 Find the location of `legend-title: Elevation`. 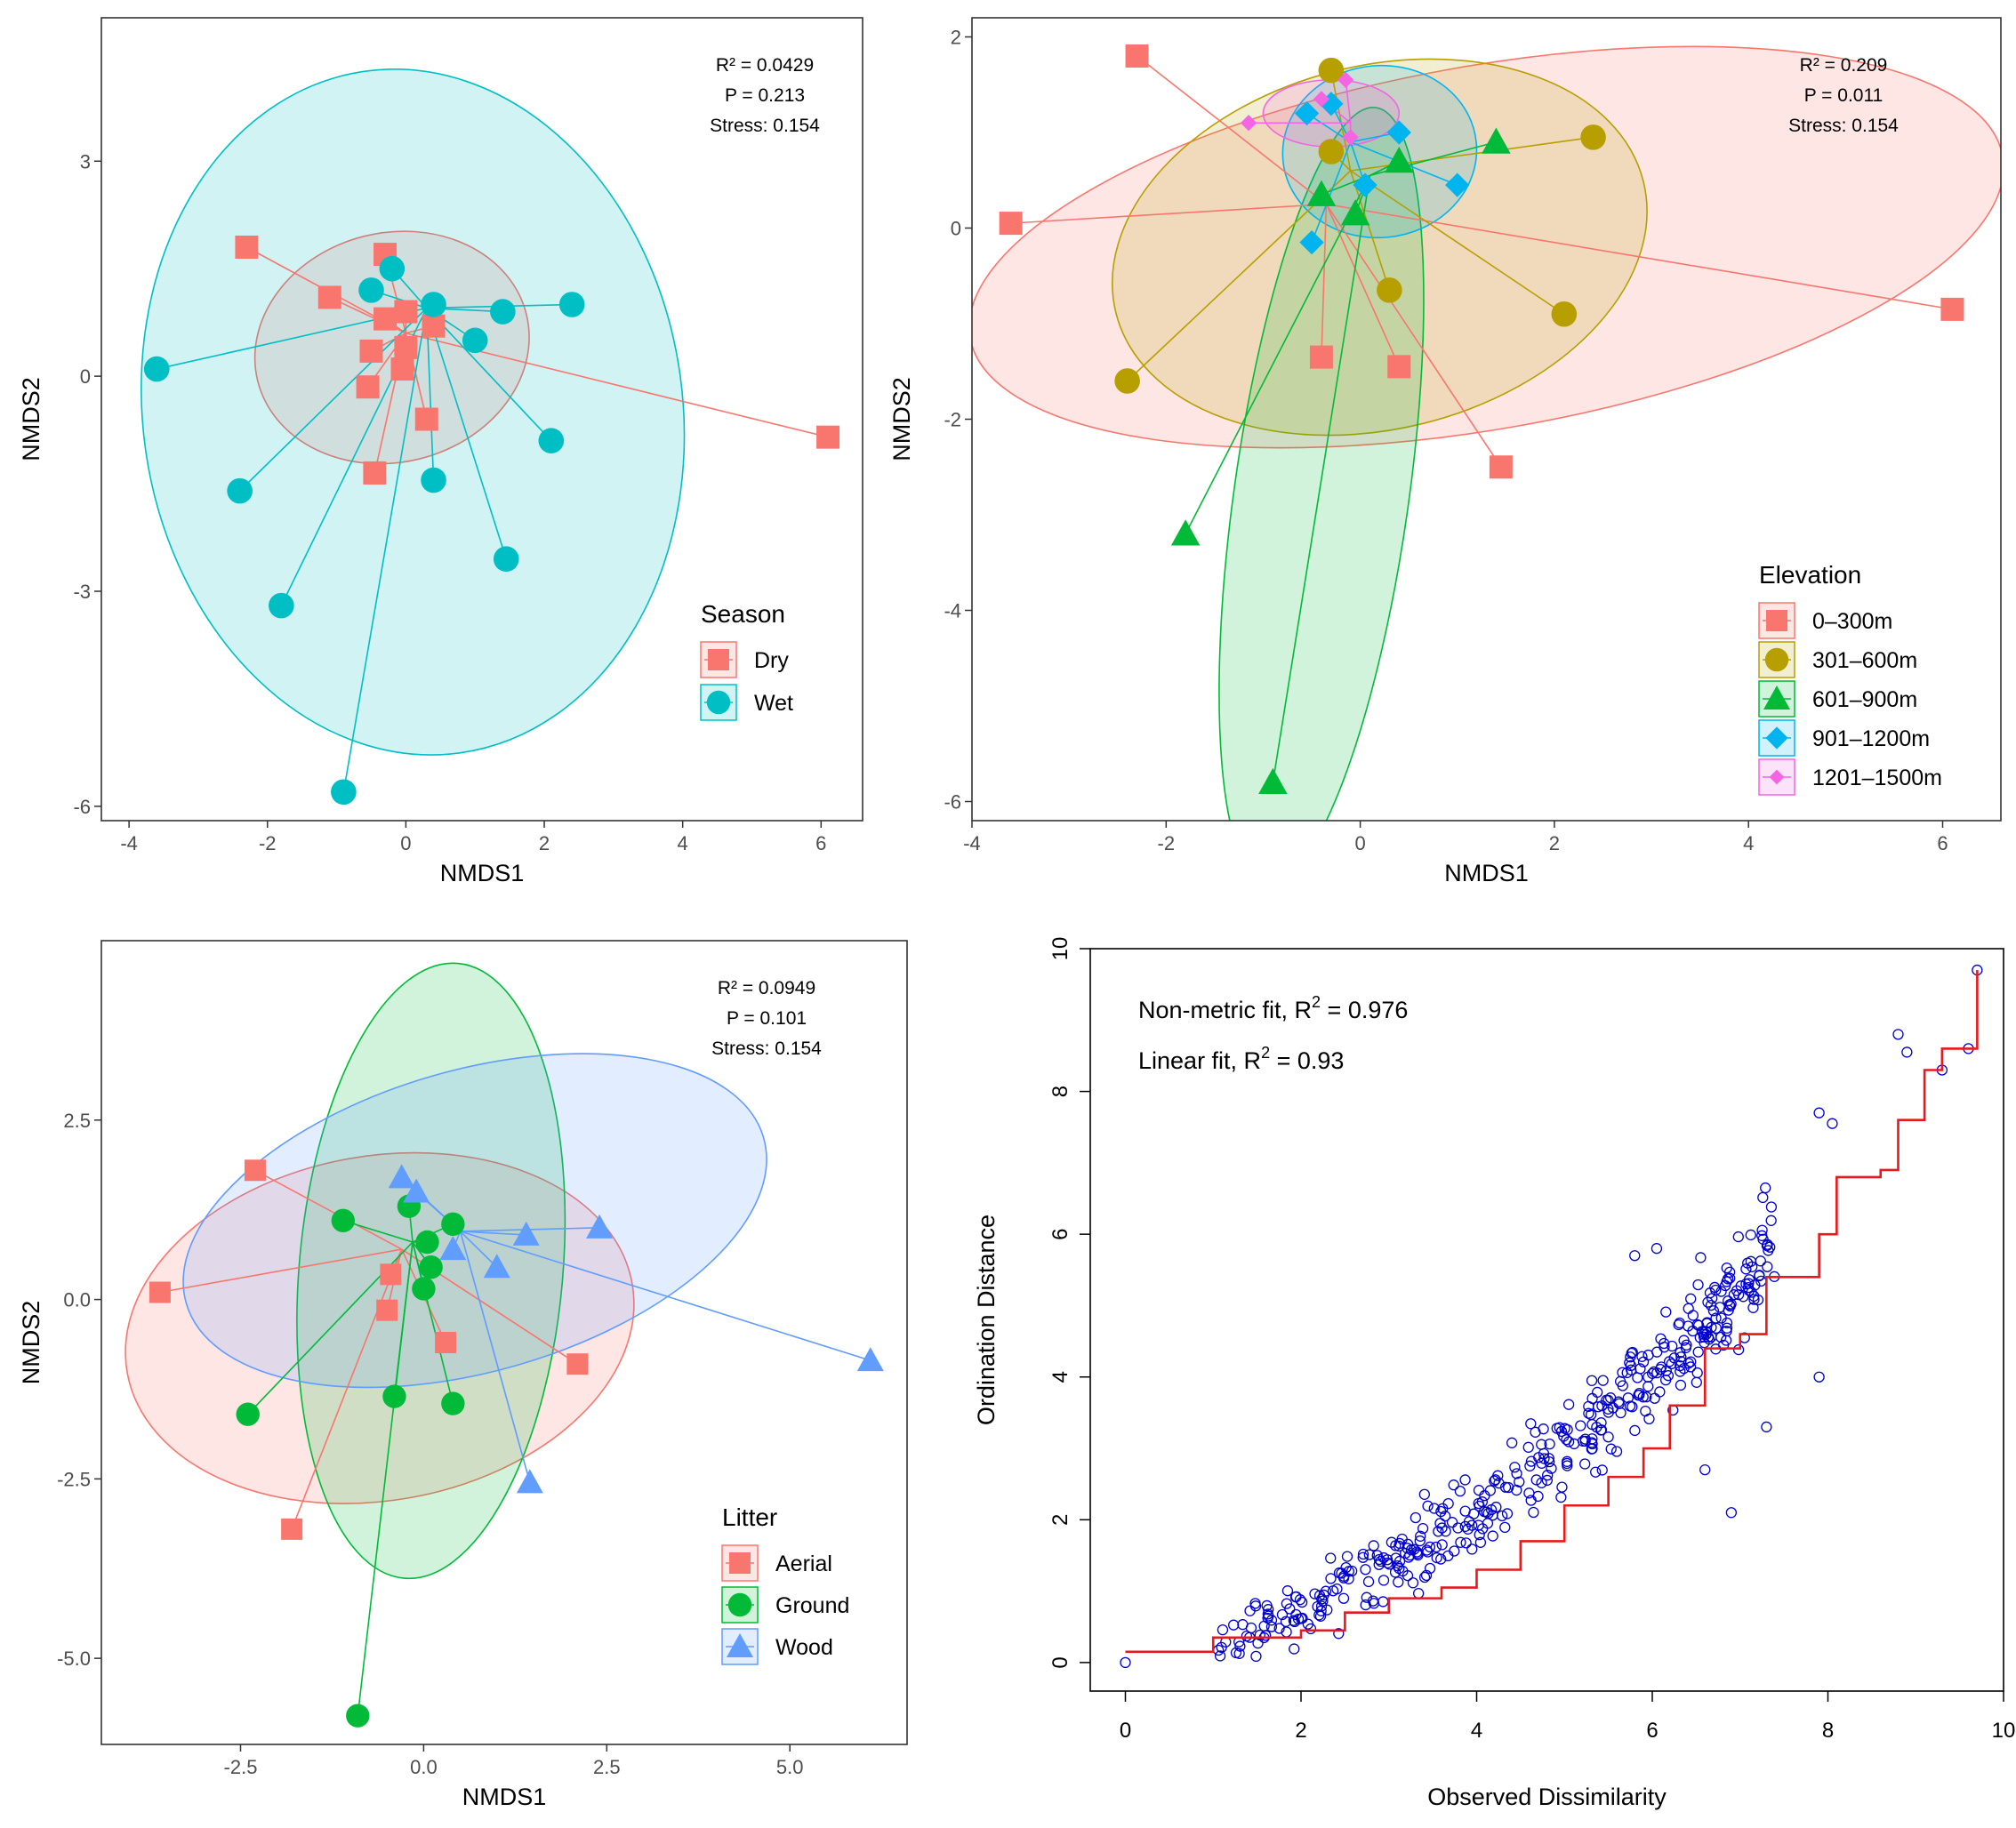

legend-title: Elevation is located at coordinates (1810, 575).